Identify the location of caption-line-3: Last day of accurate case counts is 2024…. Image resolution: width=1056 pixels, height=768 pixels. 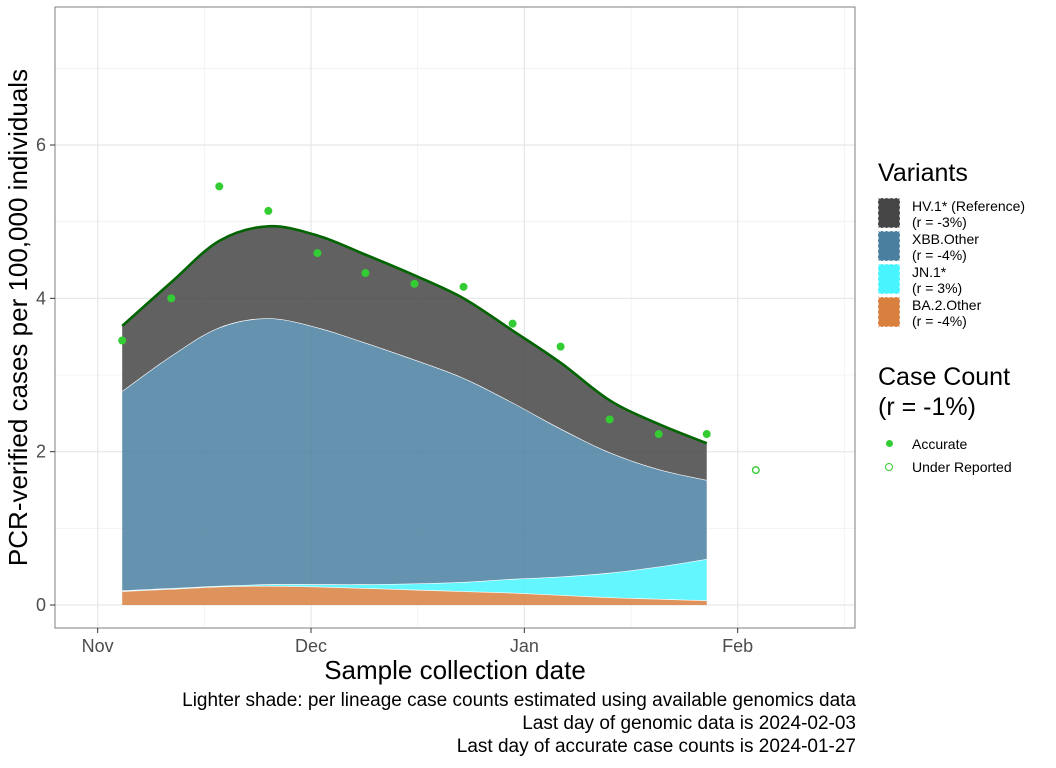
(656, 746).